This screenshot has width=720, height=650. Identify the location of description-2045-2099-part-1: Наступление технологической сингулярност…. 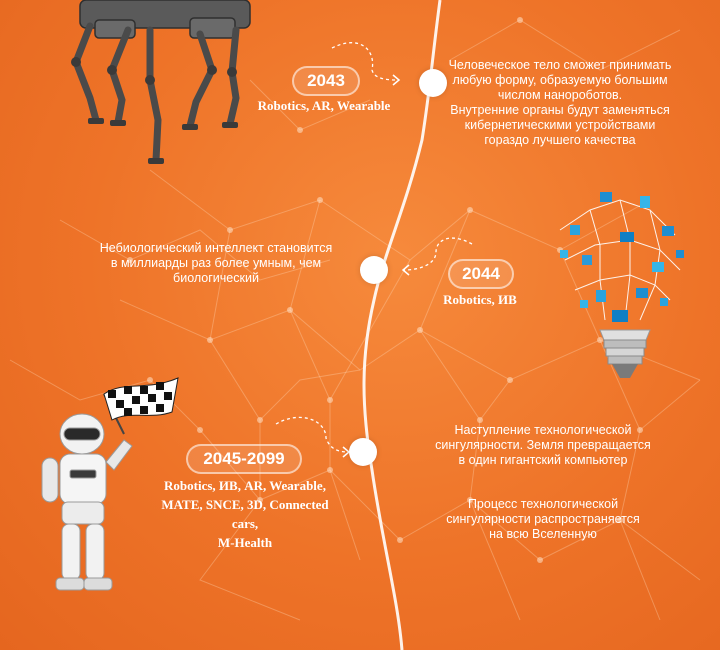
(543, 445).